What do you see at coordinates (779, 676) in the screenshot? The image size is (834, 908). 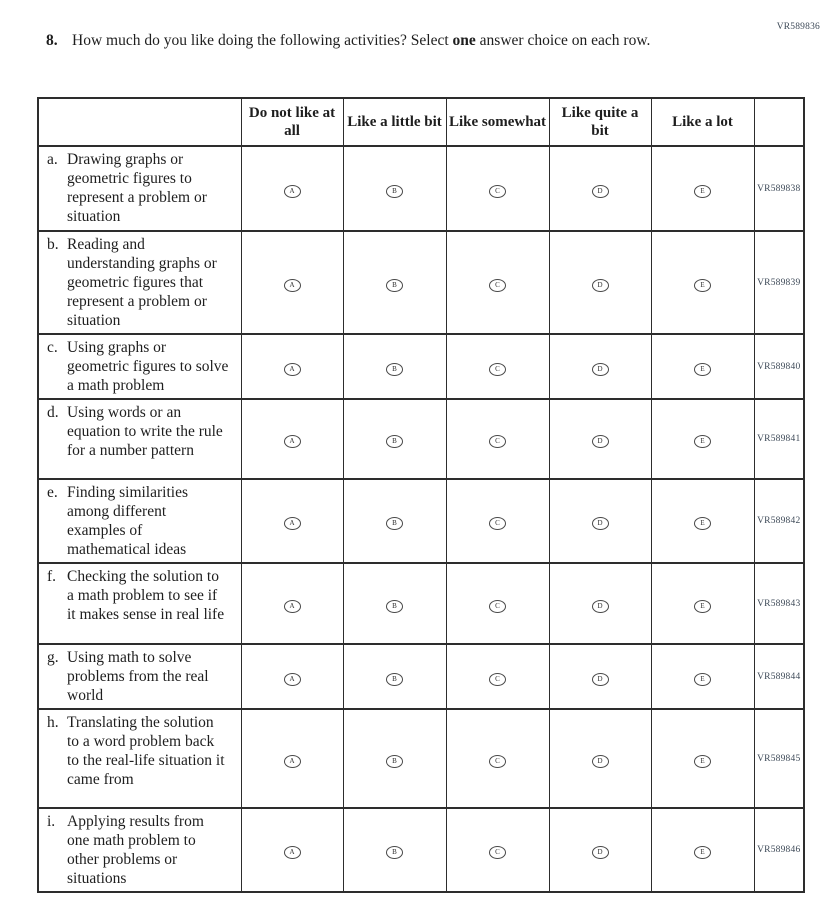 I see `row-code: VR589844` at bounding box center [779, 676].